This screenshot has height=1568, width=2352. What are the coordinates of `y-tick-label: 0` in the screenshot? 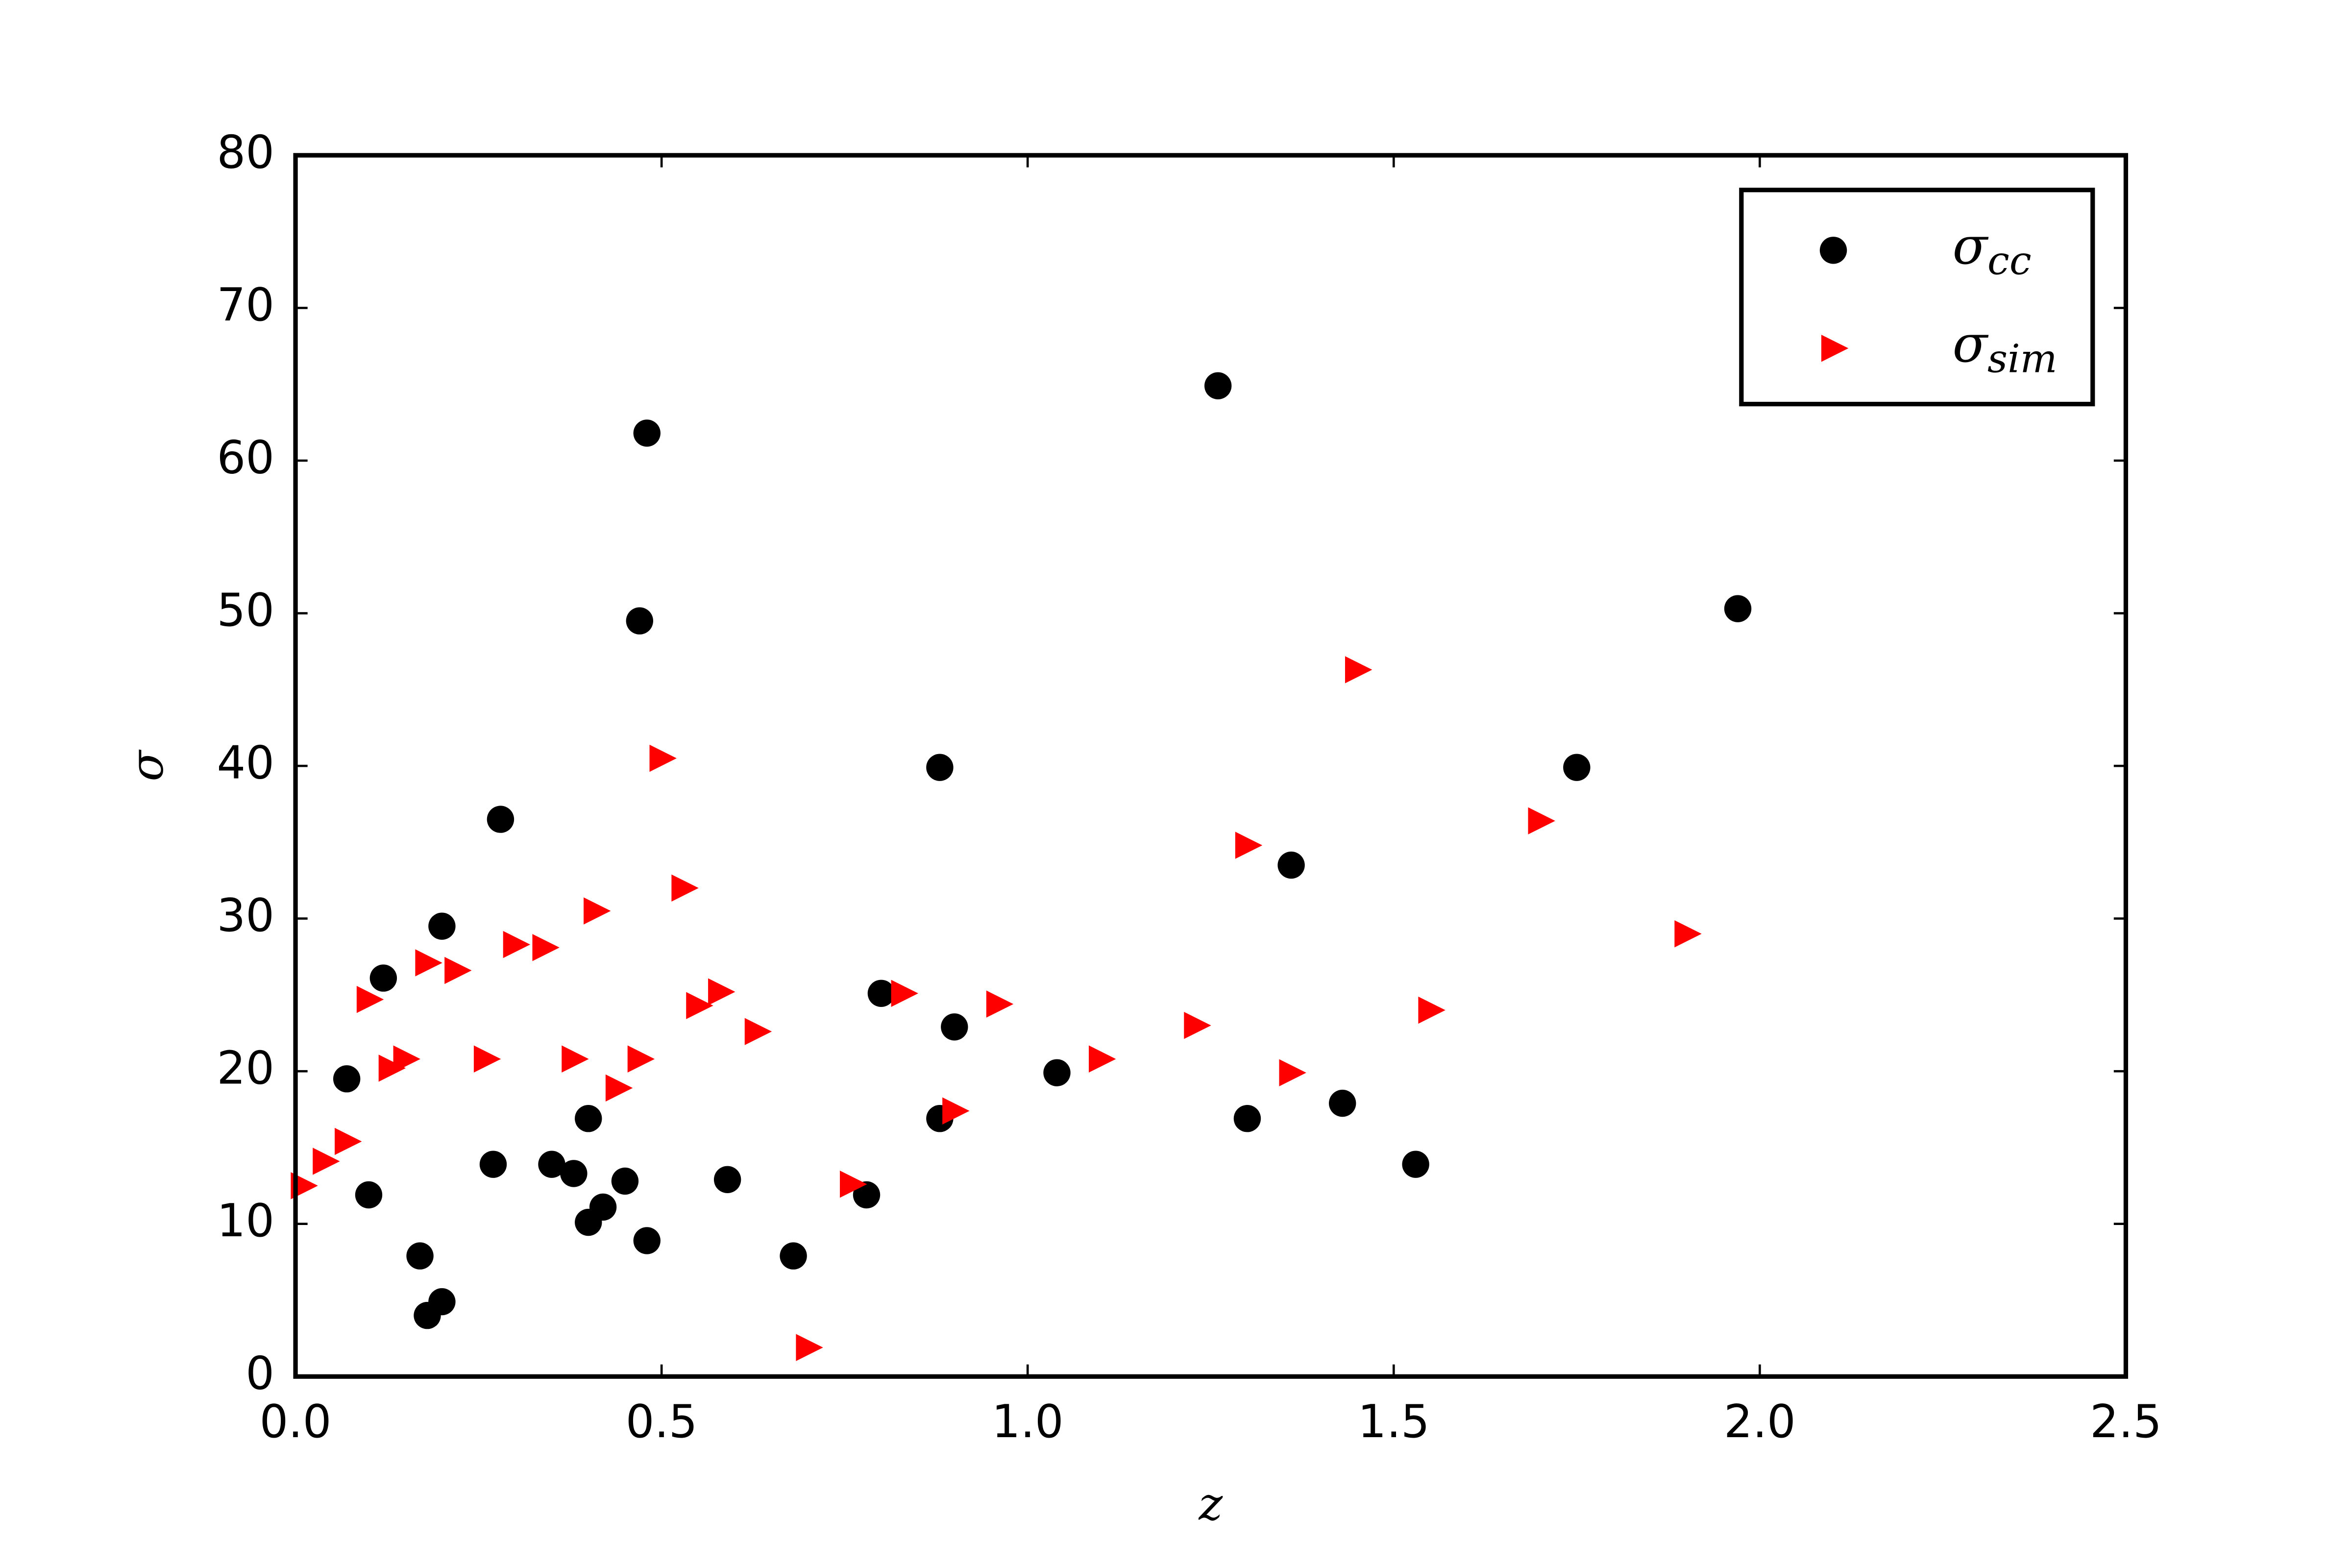 It's located at (259, 1373).